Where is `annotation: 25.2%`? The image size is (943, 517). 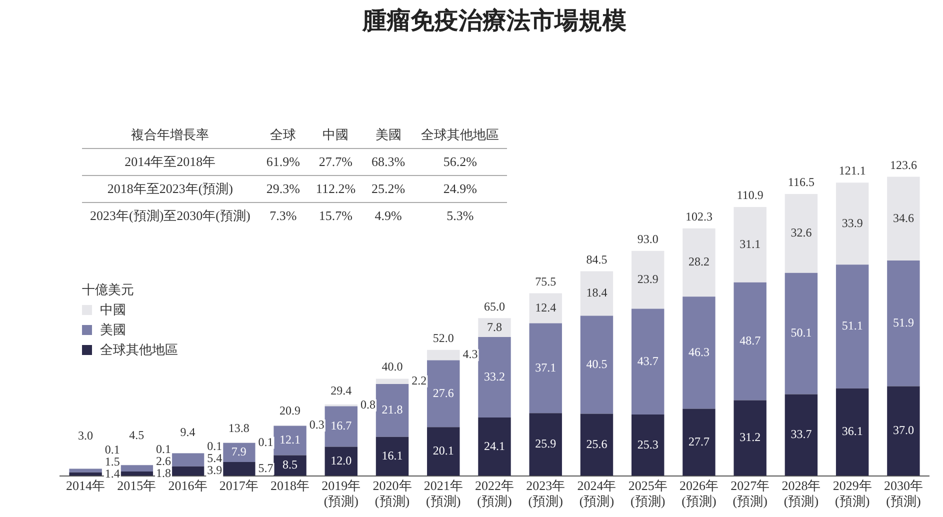 annotation: 25.2% is located at coordinates (389, 189).